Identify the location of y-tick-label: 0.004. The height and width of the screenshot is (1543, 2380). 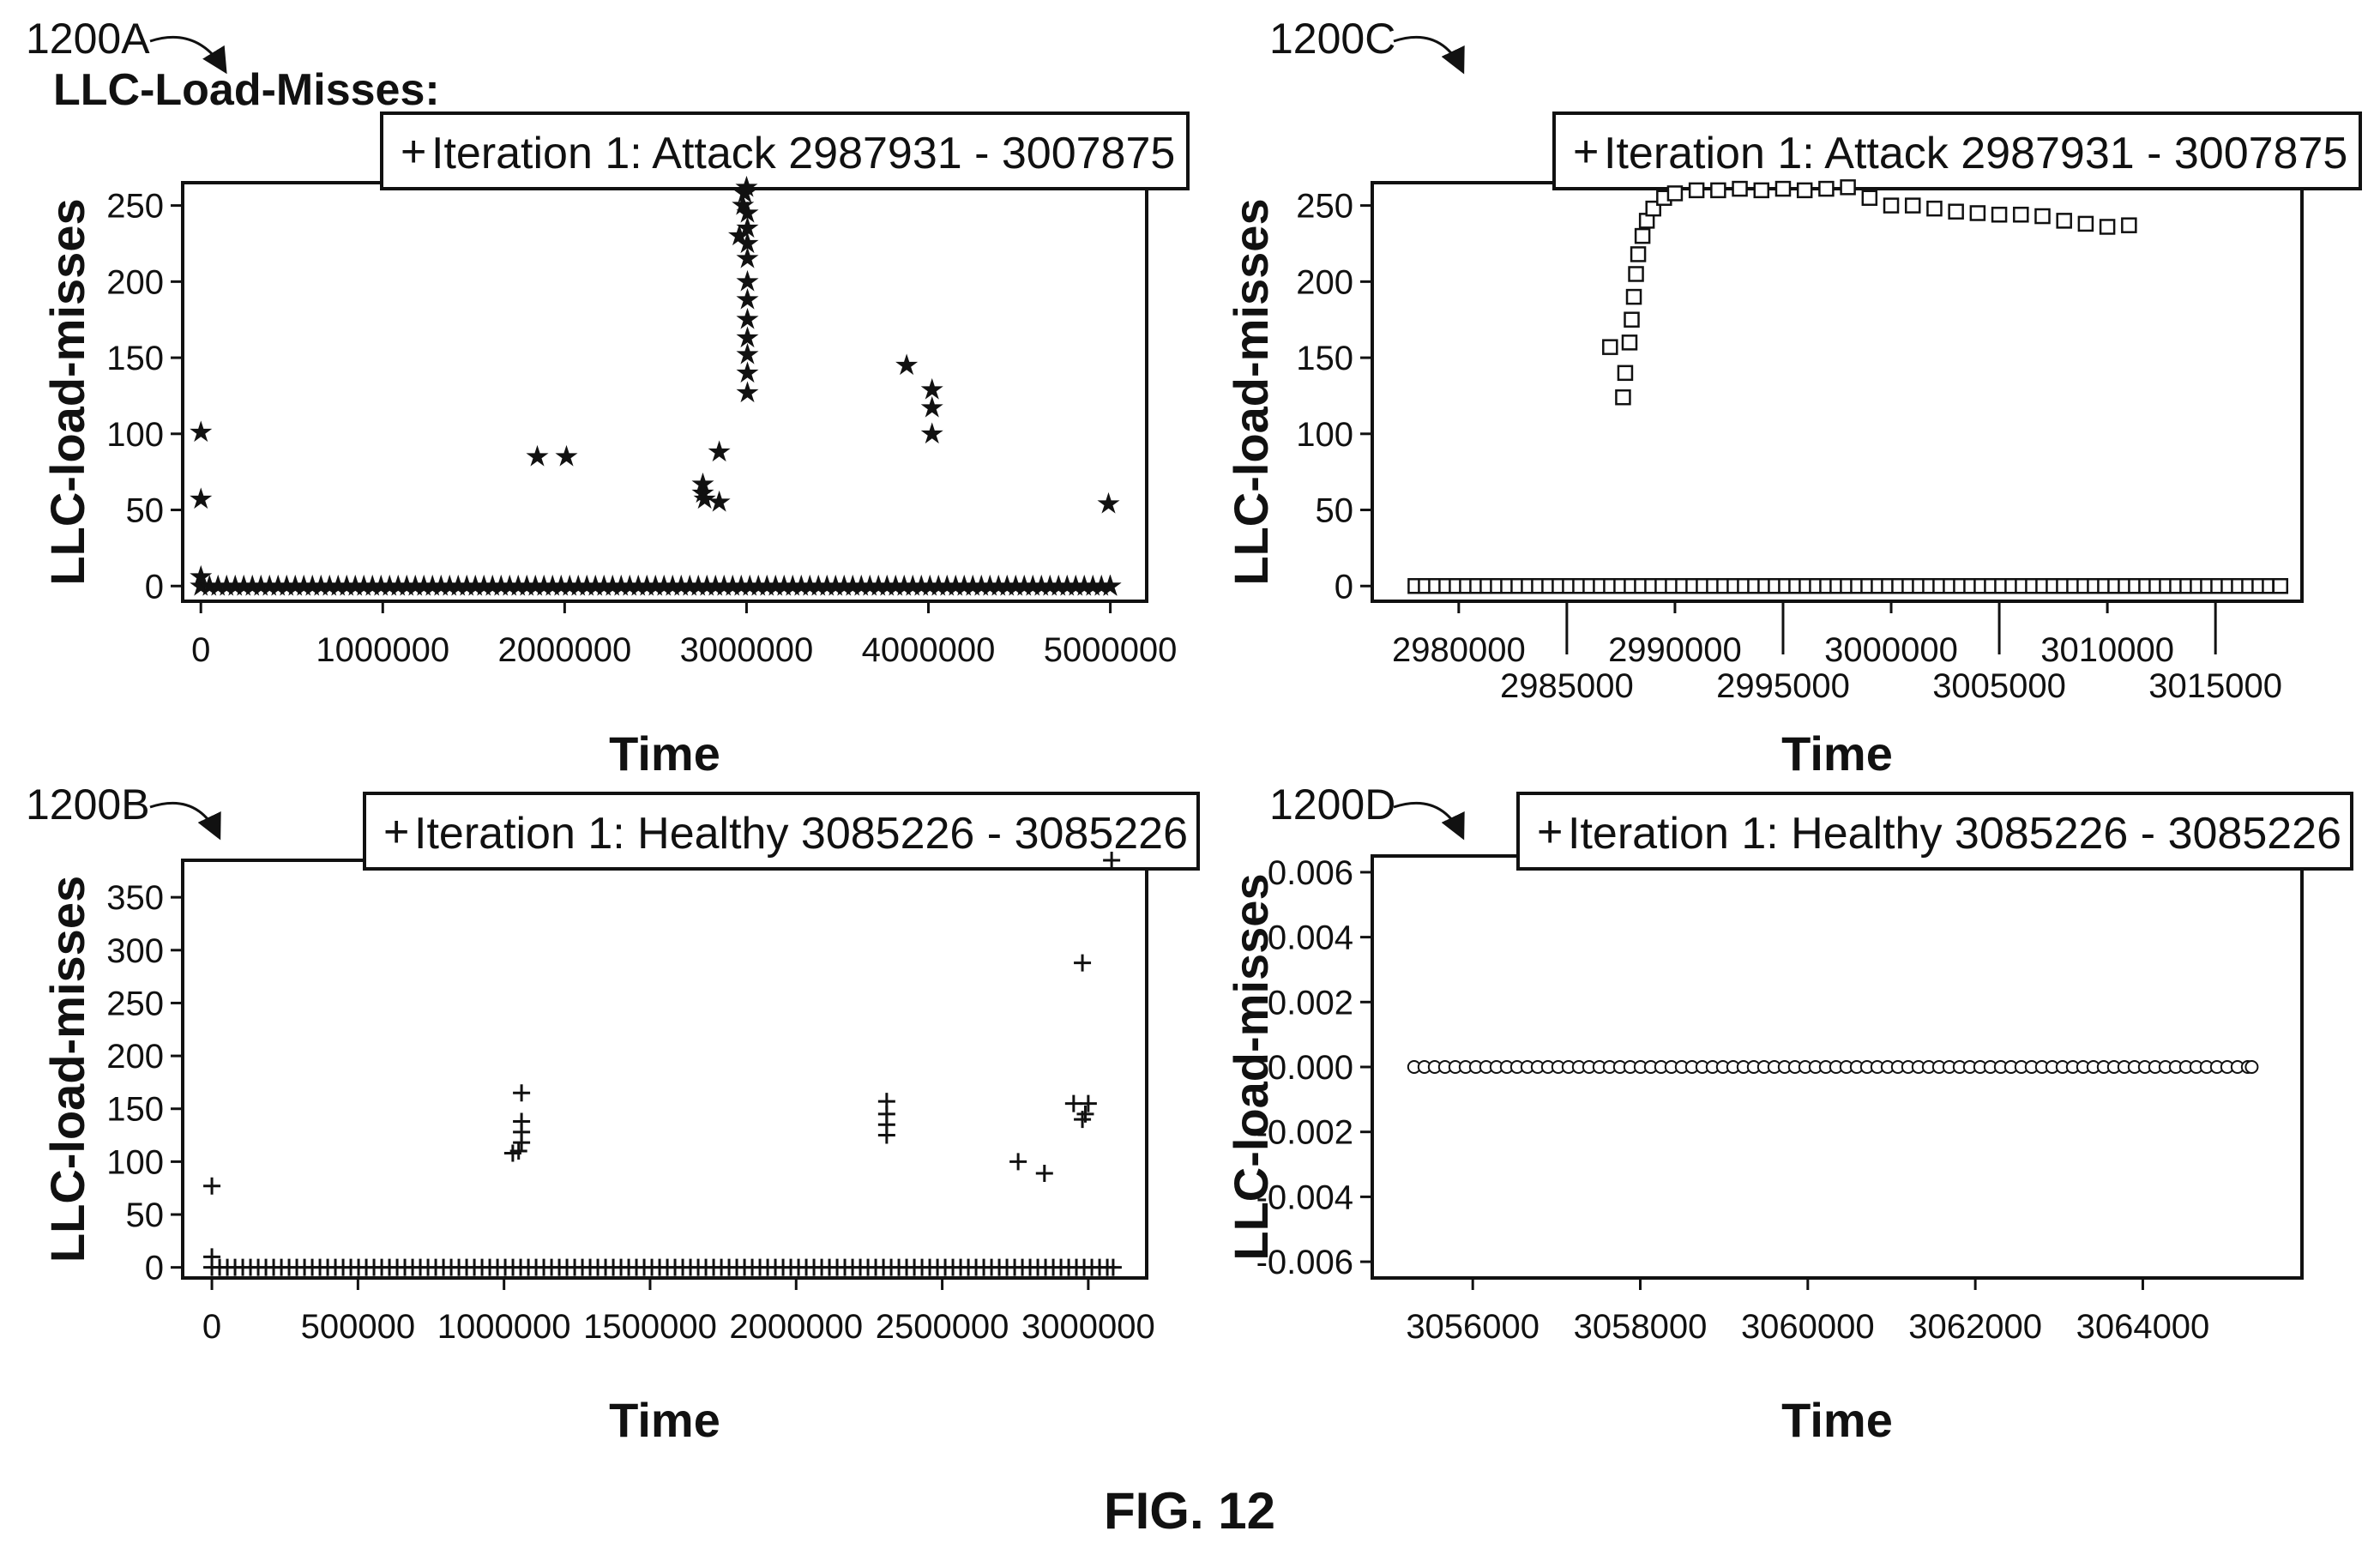
(1310, 938).